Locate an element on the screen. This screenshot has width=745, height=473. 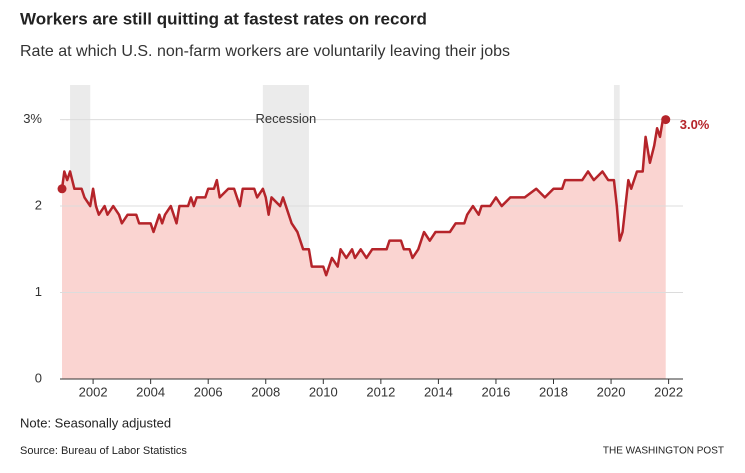
x-tick-label: 2004 is located at coordinates (150, 391).